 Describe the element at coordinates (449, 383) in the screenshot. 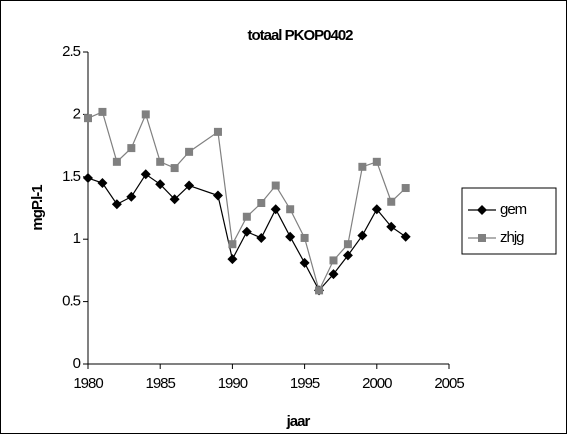

I see `x-tick-label: 2005` at that location.